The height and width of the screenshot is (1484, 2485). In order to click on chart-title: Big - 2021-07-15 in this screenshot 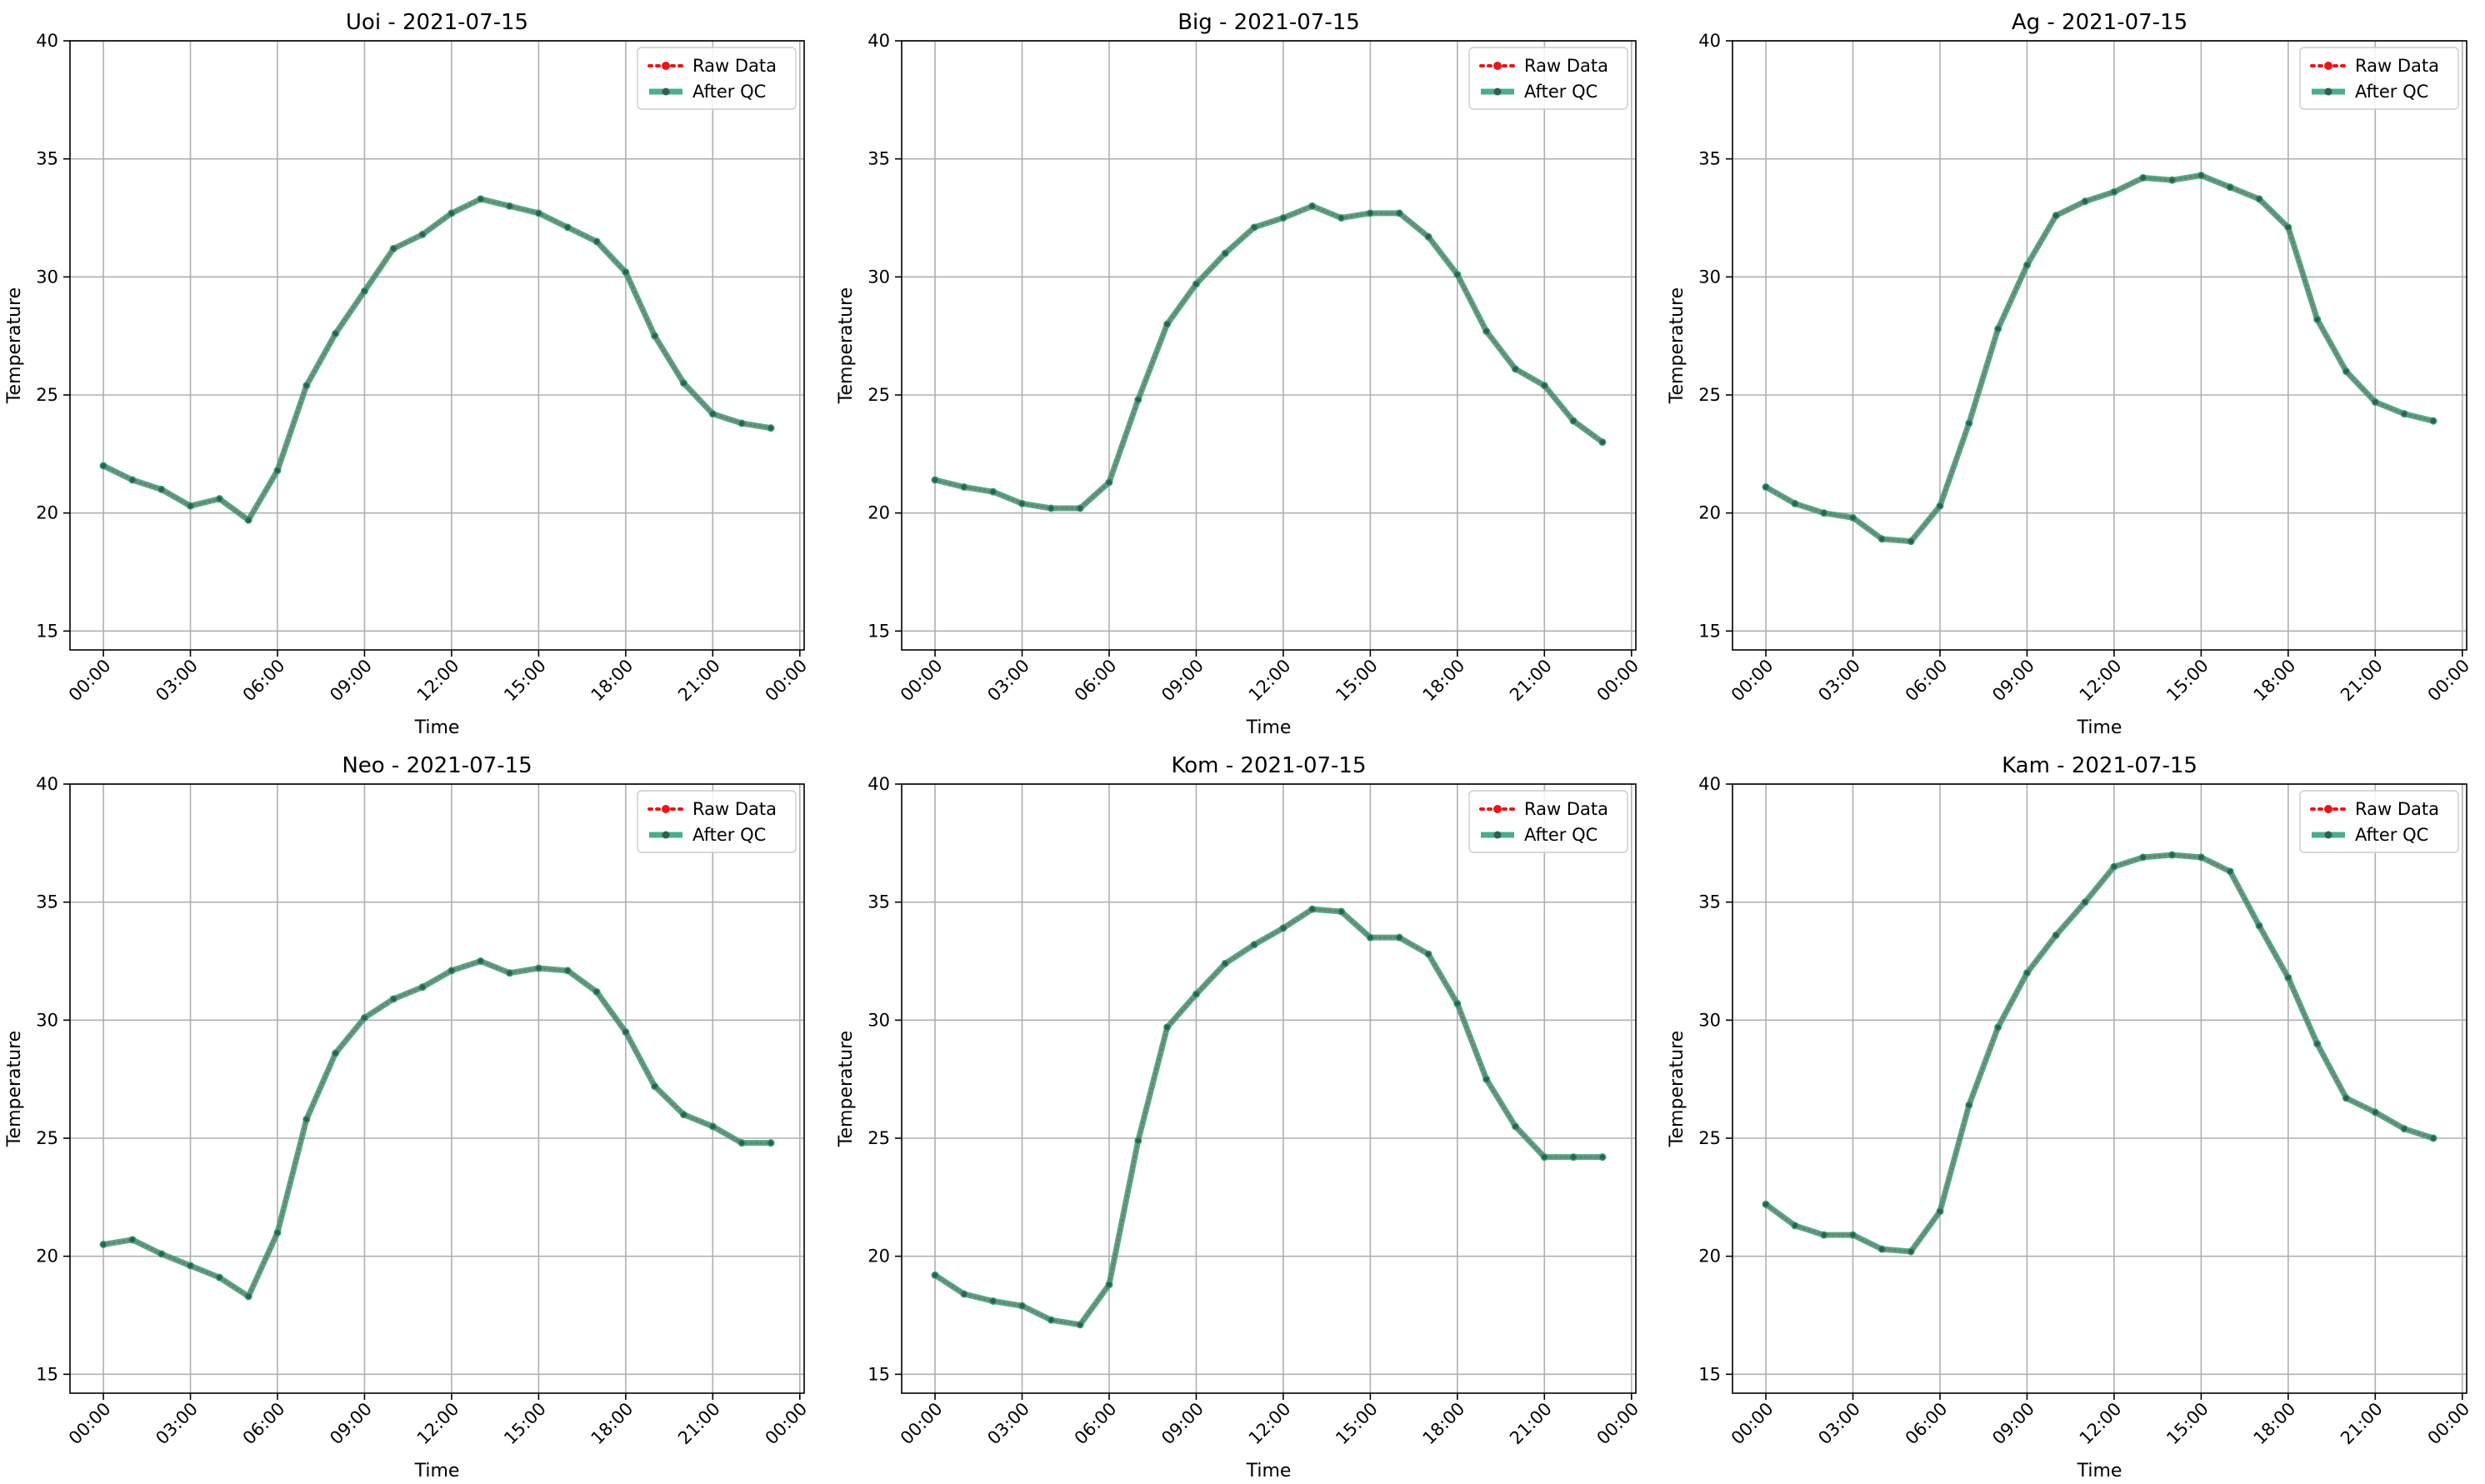, I will do `click(1269, 22)`.